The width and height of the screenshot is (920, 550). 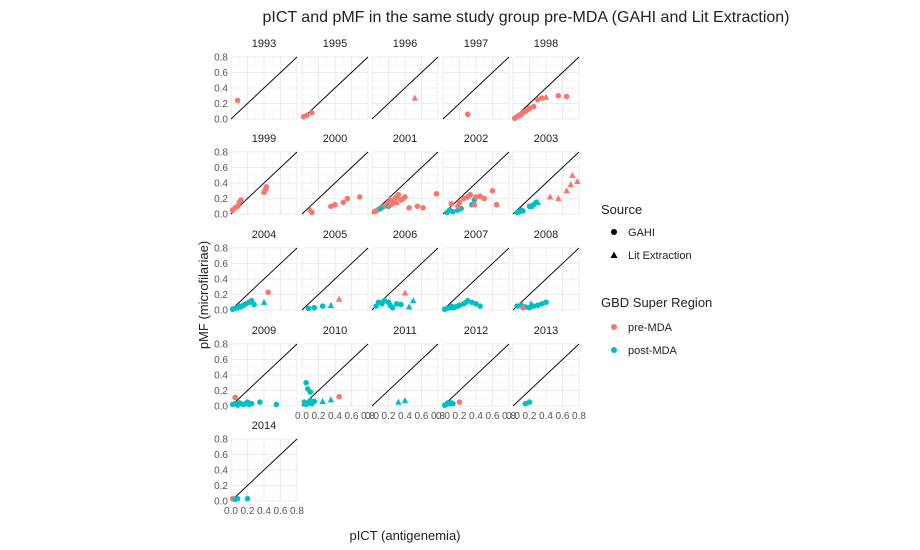 I want to click on legend-region-title: GBD Super Region, so click(x=656, y=302).